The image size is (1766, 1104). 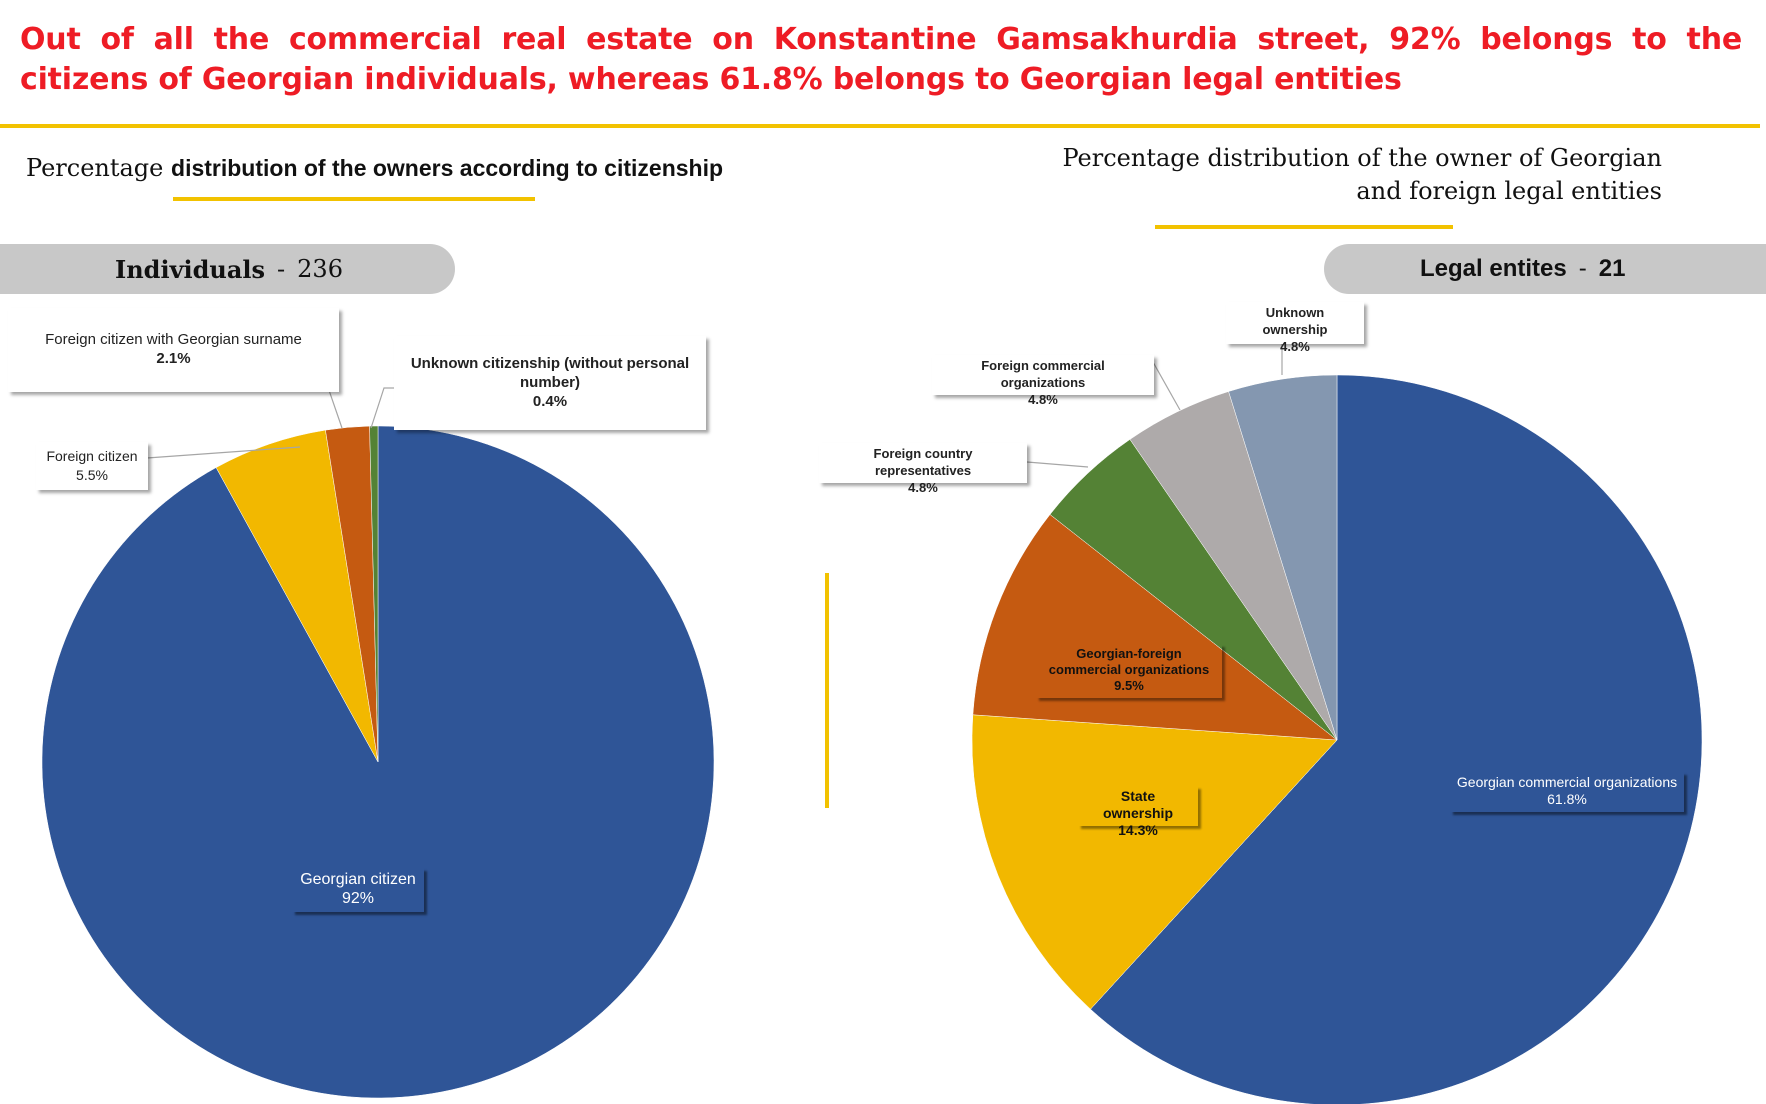 What do you see at coordinates (1295, 321) in the screenshot?
I see `slice-label: Unknown ownership` at bounding box center [1295, 321].